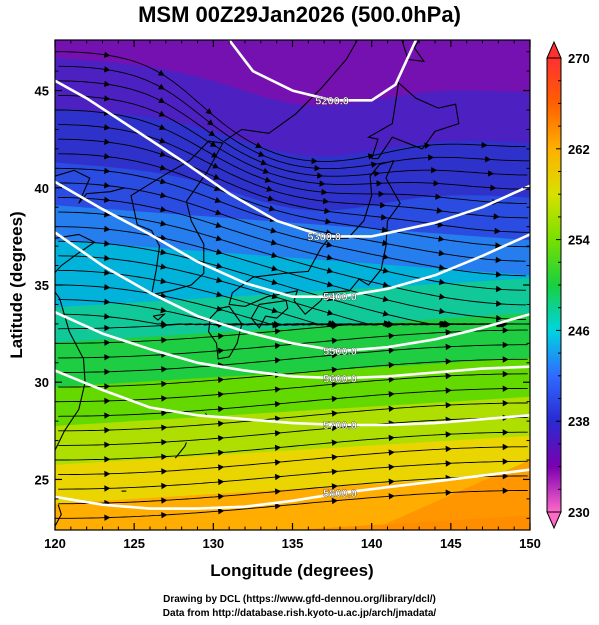  What do you see at coordinates (42, 285) in the screenshot?
I see `y-tick-label: 35` at bounding box center [42, 285].